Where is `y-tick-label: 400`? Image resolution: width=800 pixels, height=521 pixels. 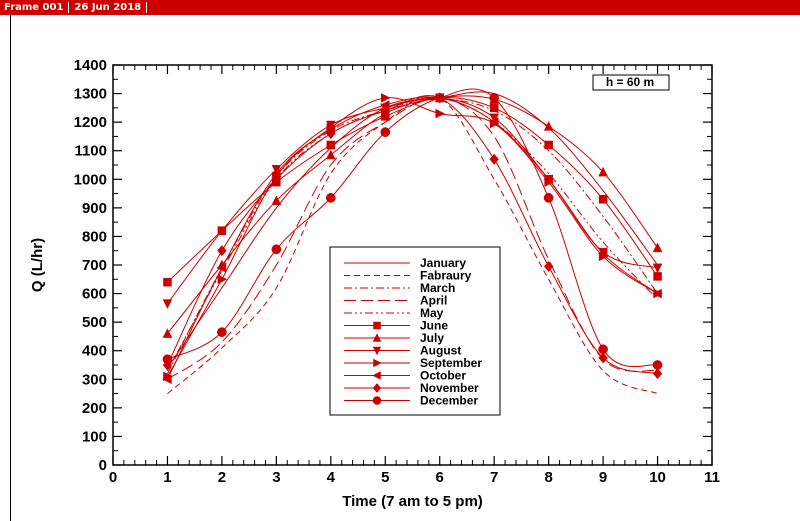 y-tick-label: 400 is located at coordinates (94, 351).